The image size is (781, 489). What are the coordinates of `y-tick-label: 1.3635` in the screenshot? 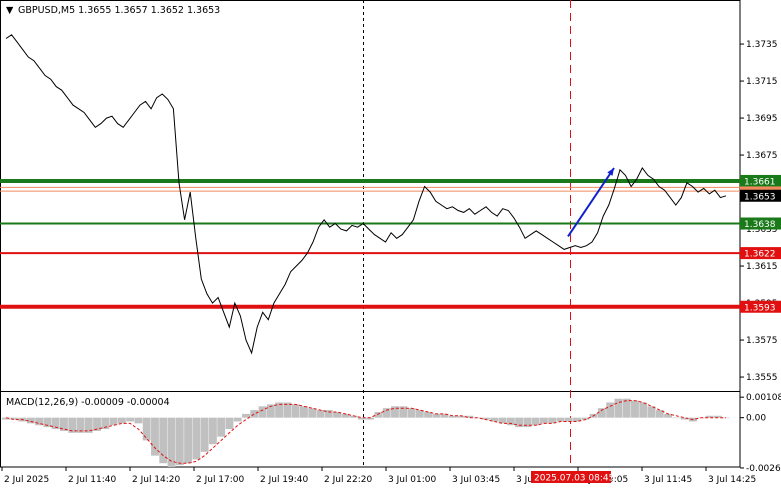 It's located at (762, 230).